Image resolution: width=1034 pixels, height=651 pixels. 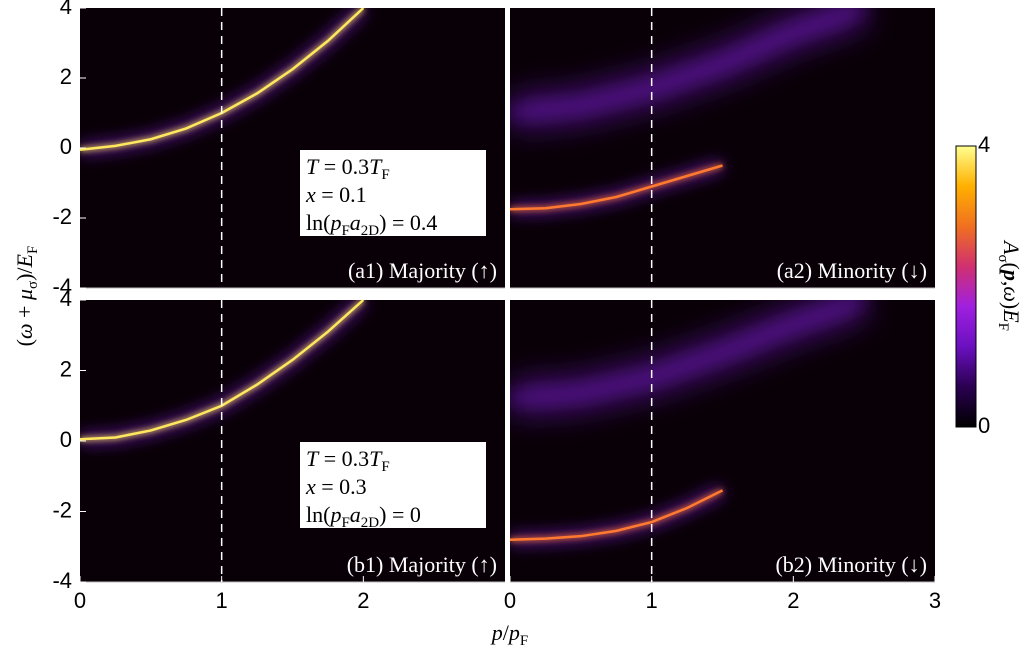 What do you see at coordinates (24, 274) in the screenshot?
I see `text-segment: )/` at bounding box center [24, 274].